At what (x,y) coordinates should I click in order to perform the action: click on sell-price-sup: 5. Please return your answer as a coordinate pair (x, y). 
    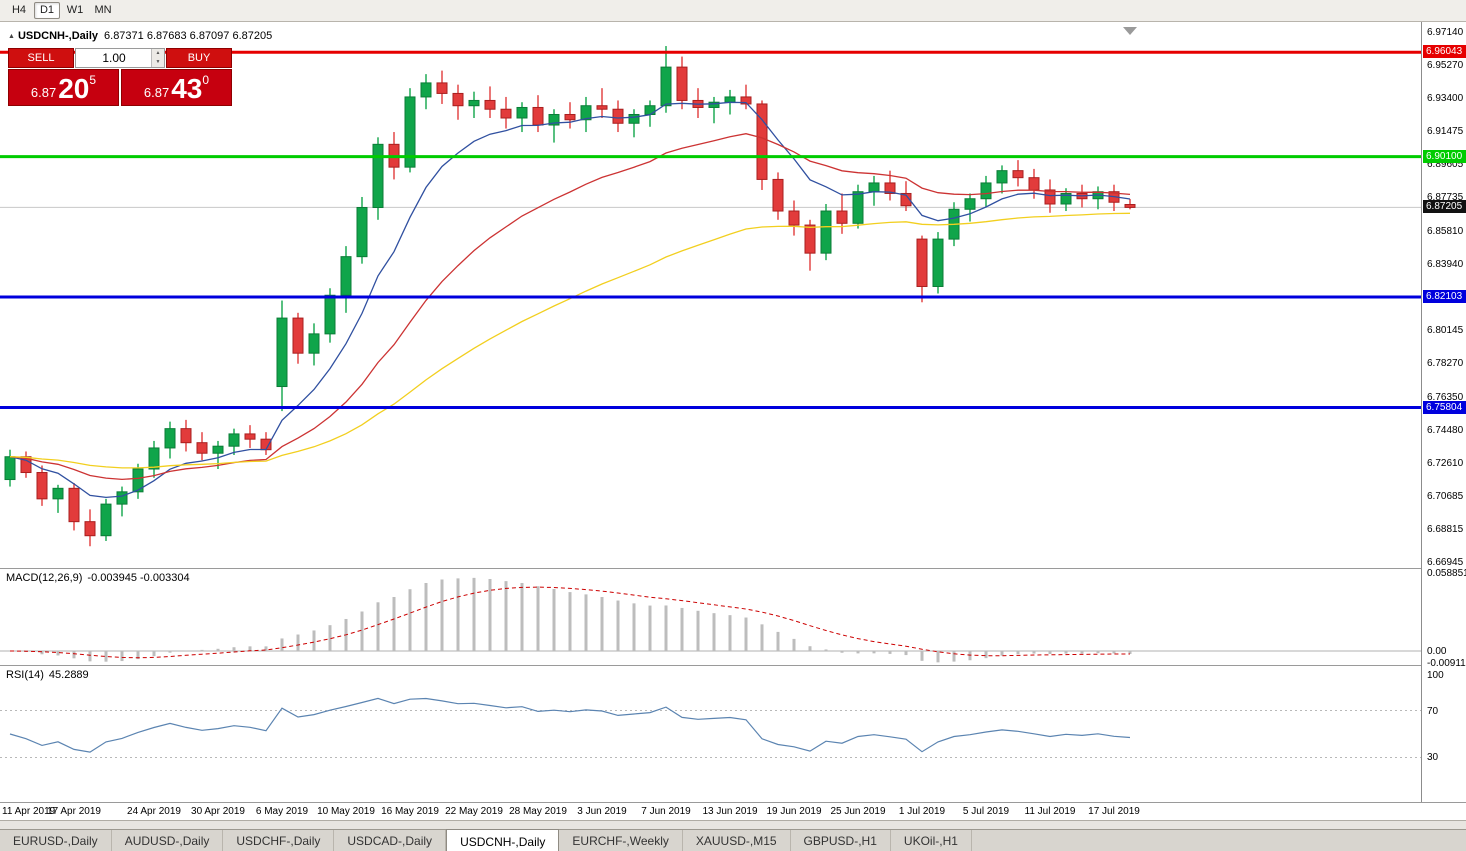
    Looking at the image, I should click on (93, 80).